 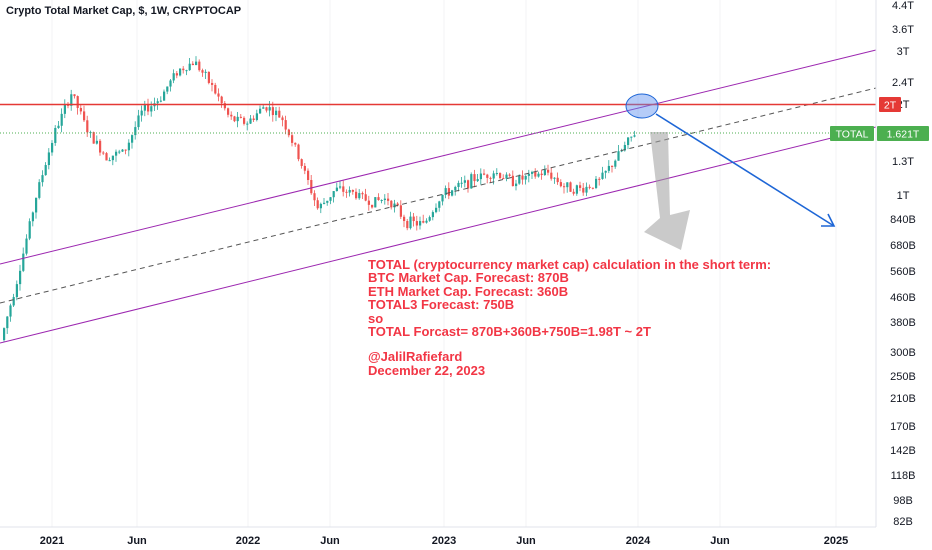 What do you see at coordinates (903, 501) in the screenshot?
I see `y-tick-label: 98B` at bounding box center [903, 501].